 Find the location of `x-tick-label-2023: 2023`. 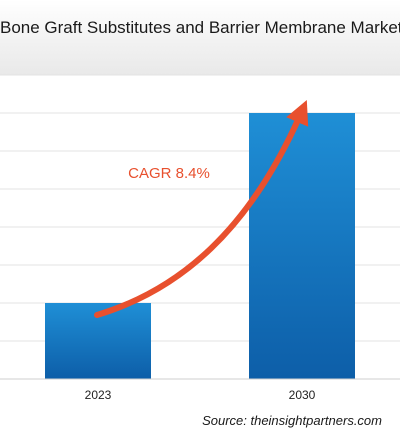

x-tick-label-2023: 2023 is located at coordinates (98, 395).